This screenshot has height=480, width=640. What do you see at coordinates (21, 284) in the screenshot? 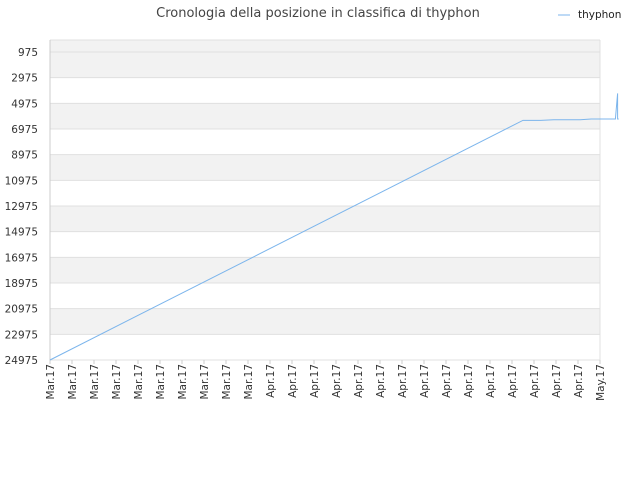
I see `y-tick-label: 18975` at bounding box center [21, 284].